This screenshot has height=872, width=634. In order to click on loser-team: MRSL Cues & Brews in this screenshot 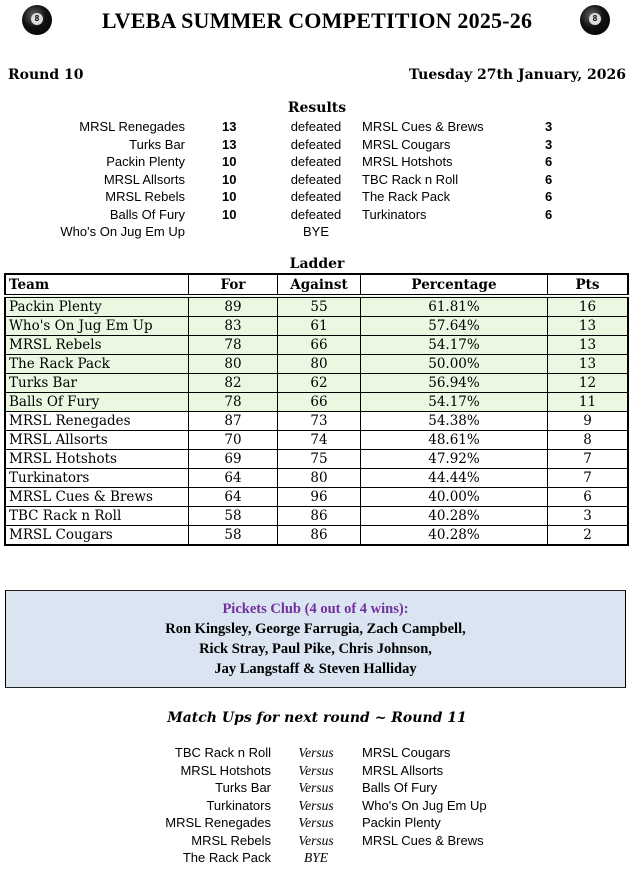, I will do `click(423, 126)`.